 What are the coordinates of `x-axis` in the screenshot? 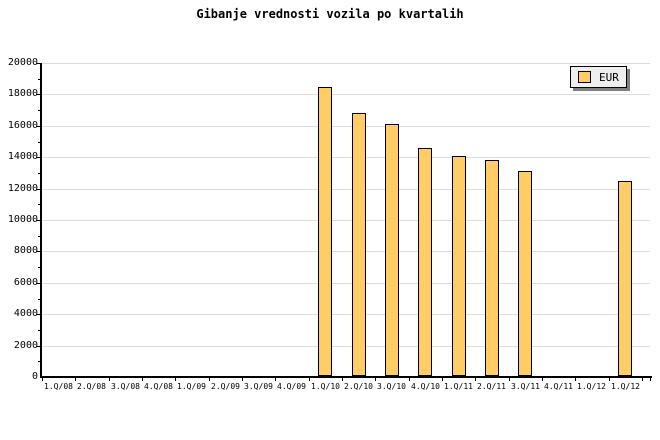 It's located at (346, 377).